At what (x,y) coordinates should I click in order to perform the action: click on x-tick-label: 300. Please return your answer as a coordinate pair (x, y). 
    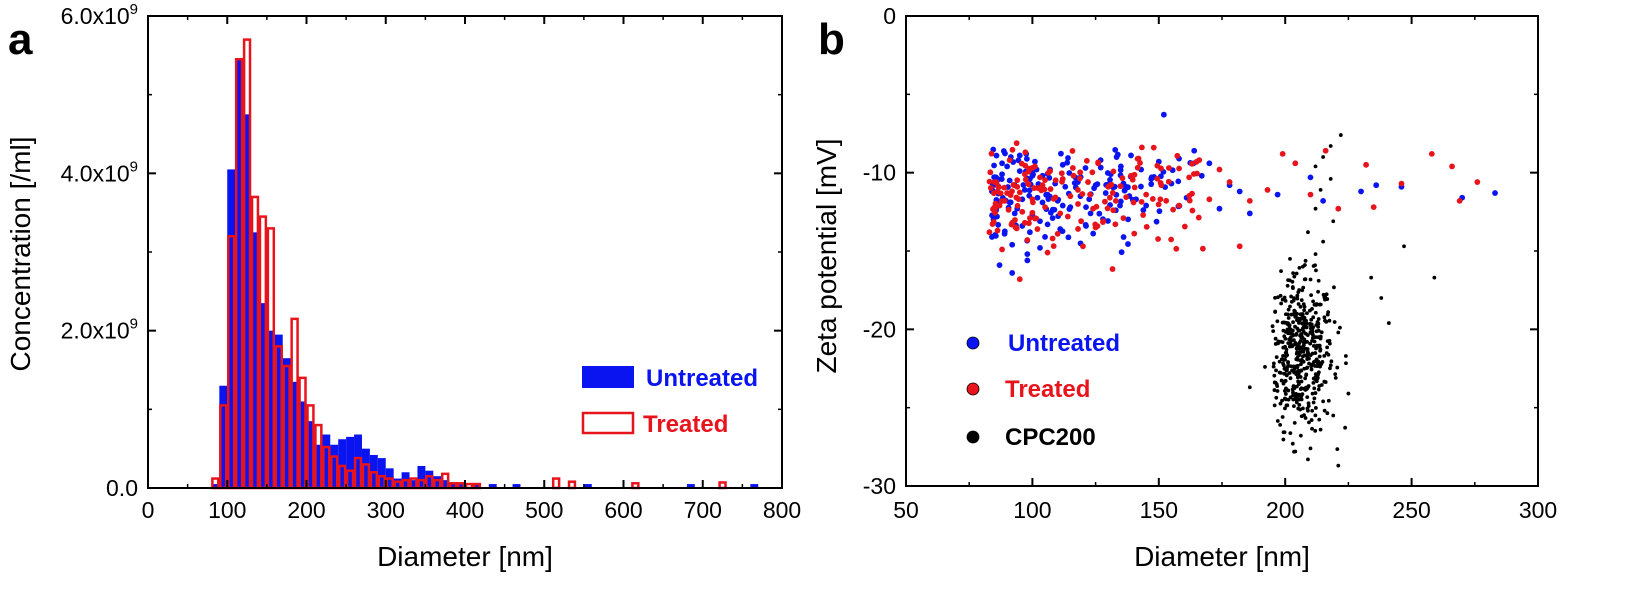
    Looking at the image, I should click on (1538, 510).